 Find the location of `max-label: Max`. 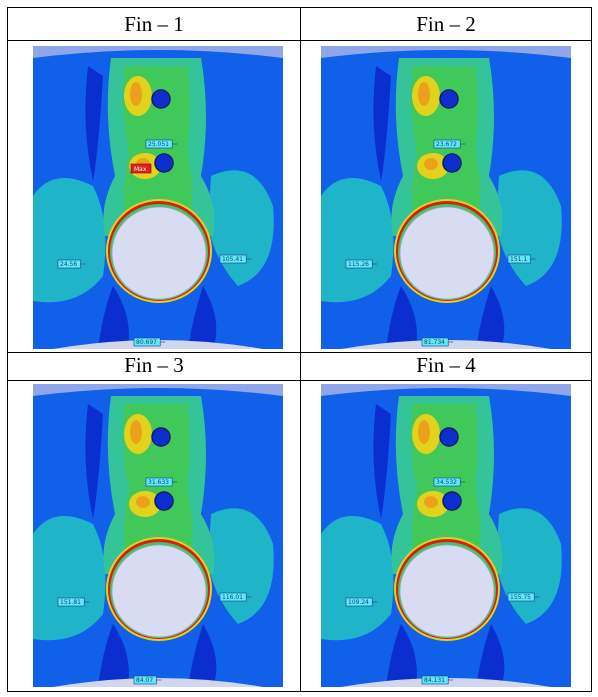

max-label: Max is located at coordinates (140, 169).